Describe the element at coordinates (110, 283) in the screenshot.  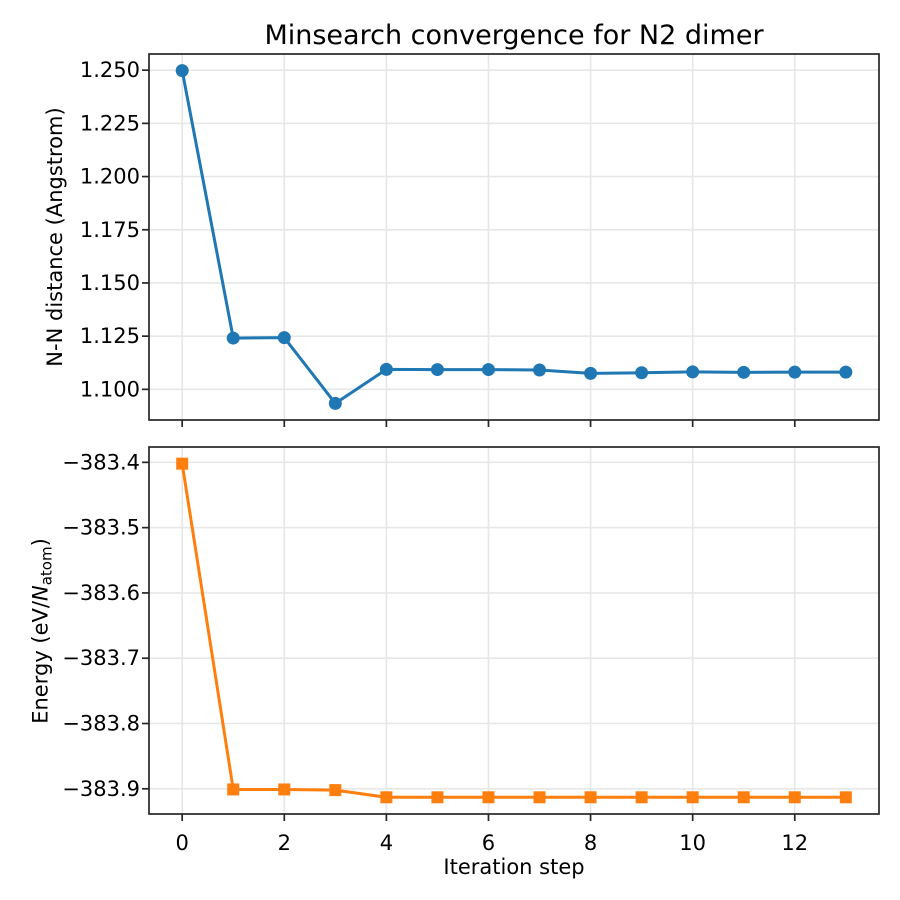
I see `y-axis-tick-label: 1.150` at that location.